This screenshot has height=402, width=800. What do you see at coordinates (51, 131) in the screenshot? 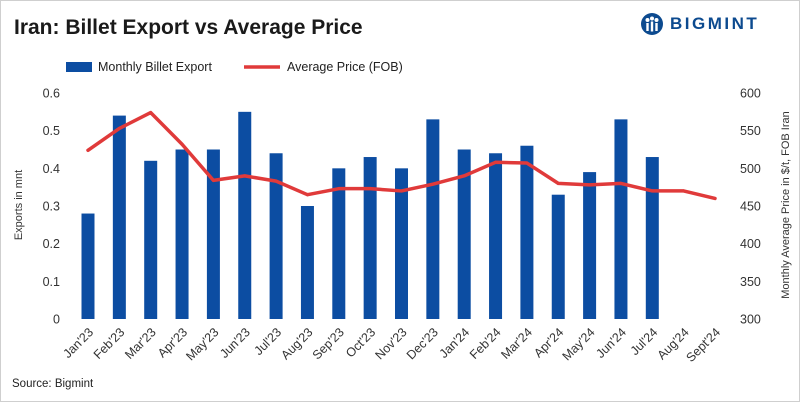
I see `y-tick-left-label: 0.5` at bounding box center [51, 131].